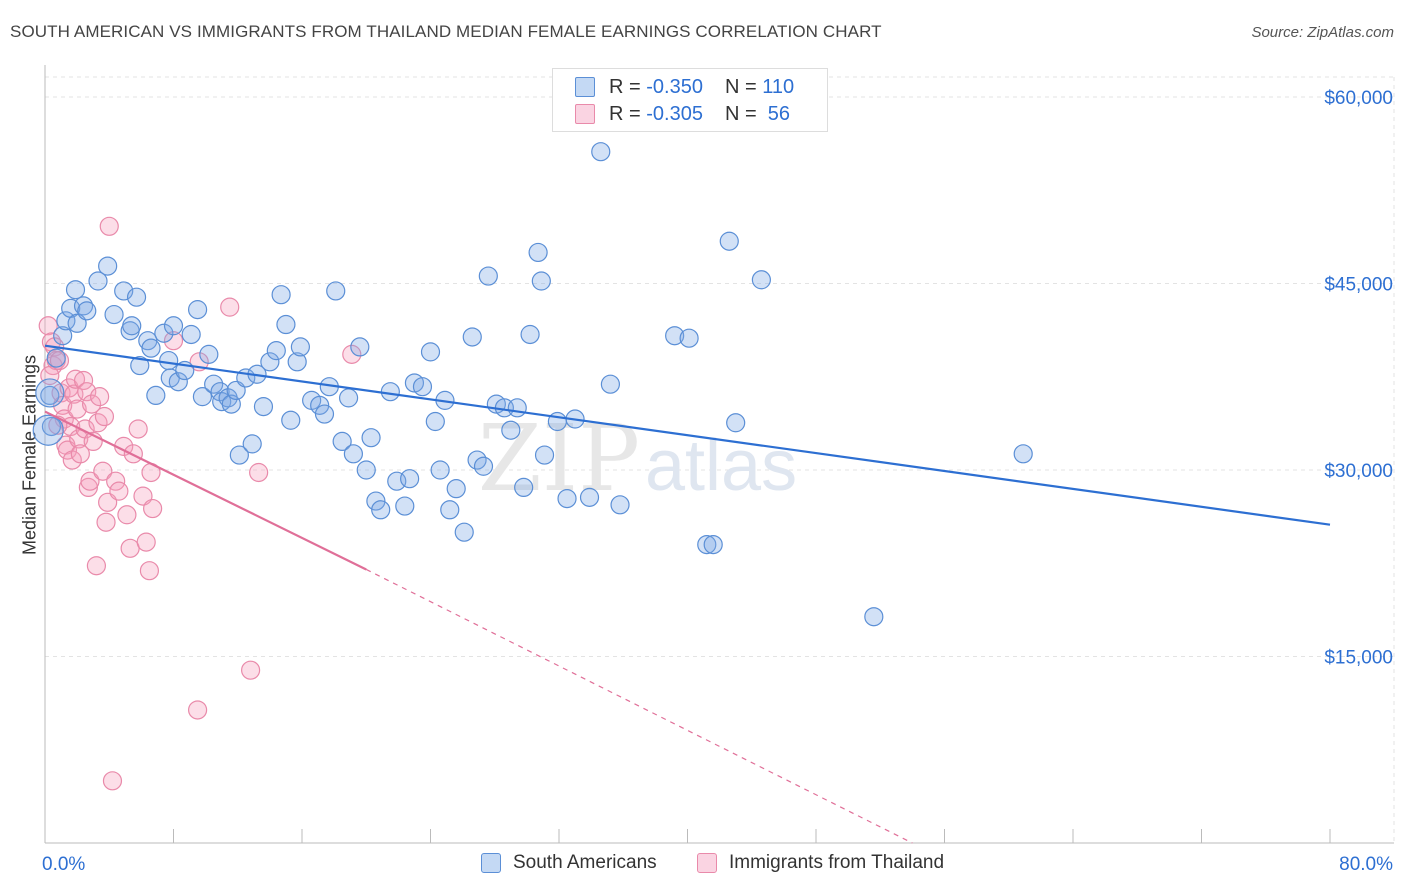 This screenshot has height=892, width=1406. I want to click on series-thailand-points, so click(200, 503).